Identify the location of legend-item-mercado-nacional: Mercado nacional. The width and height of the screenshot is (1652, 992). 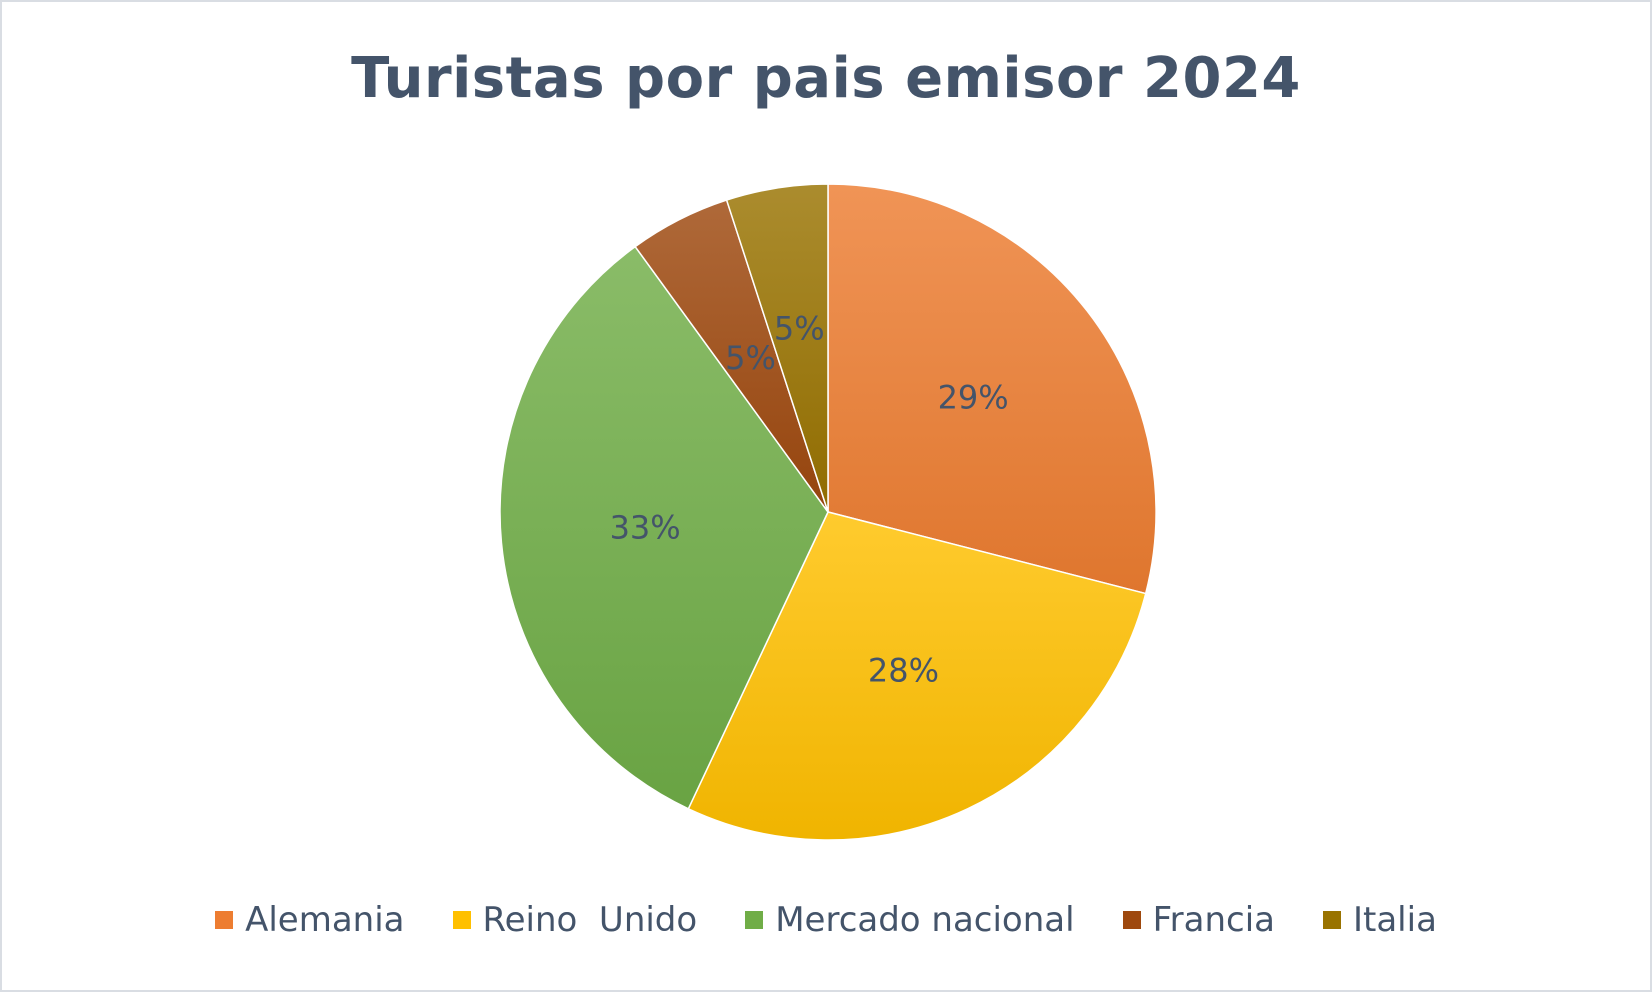
(910, 920).